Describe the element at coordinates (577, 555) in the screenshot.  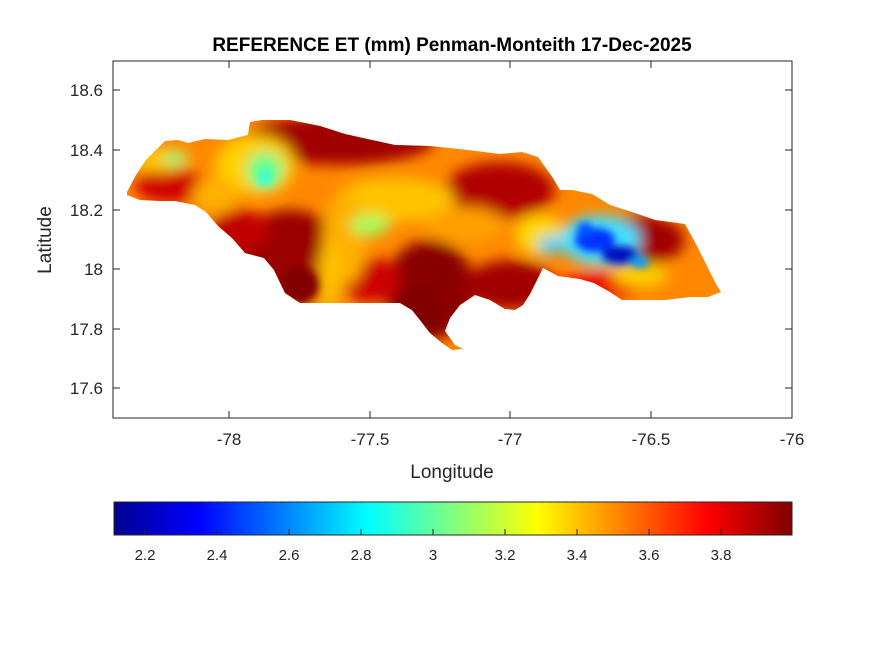
I see `colorbar-tick-label: 3.4` at that location.